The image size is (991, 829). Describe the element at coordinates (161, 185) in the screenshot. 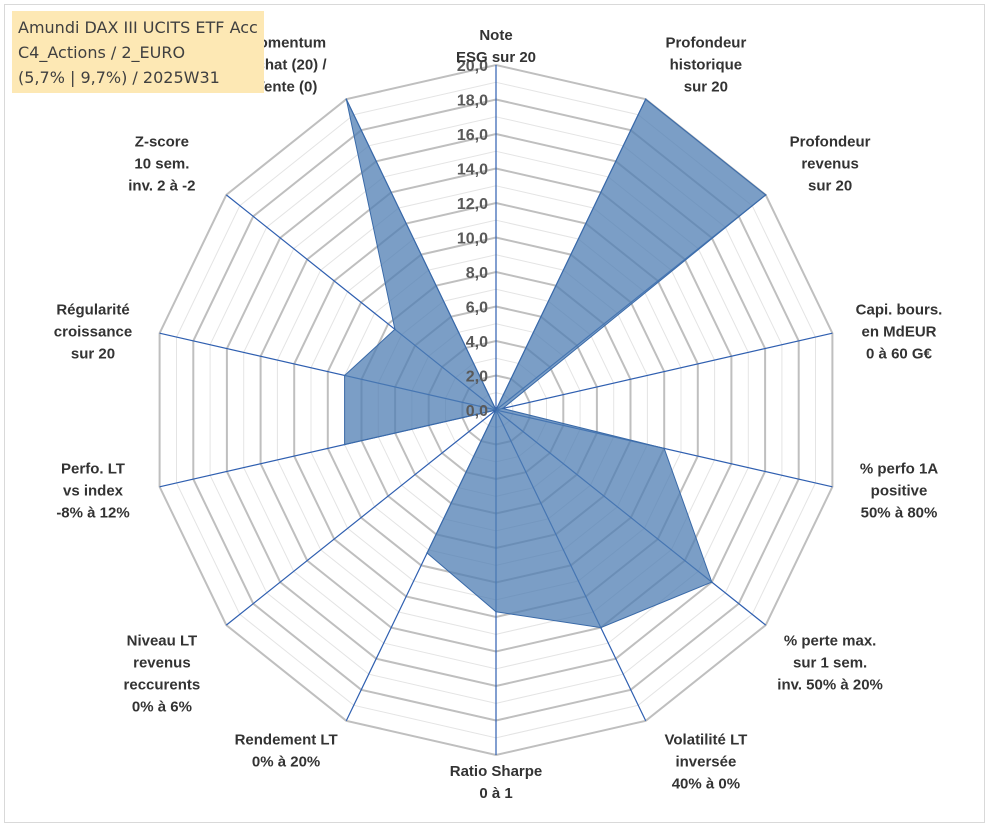

I see `axis-label: inv. 2 à -2` at that location.